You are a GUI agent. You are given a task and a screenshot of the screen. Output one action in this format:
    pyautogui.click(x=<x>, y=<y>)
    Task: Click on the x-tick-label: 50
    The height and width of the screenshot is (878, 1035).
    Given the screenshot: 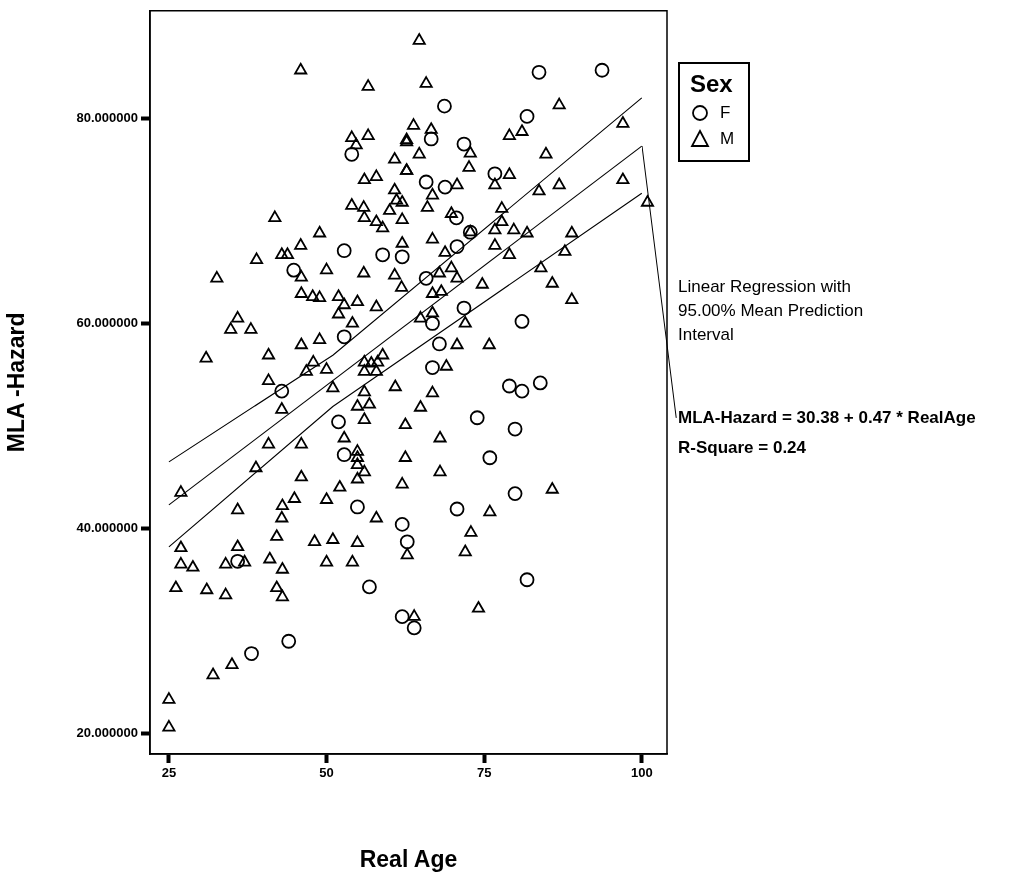 What is the action you would take?
    pyautogui.click(x=326, y=773)
    